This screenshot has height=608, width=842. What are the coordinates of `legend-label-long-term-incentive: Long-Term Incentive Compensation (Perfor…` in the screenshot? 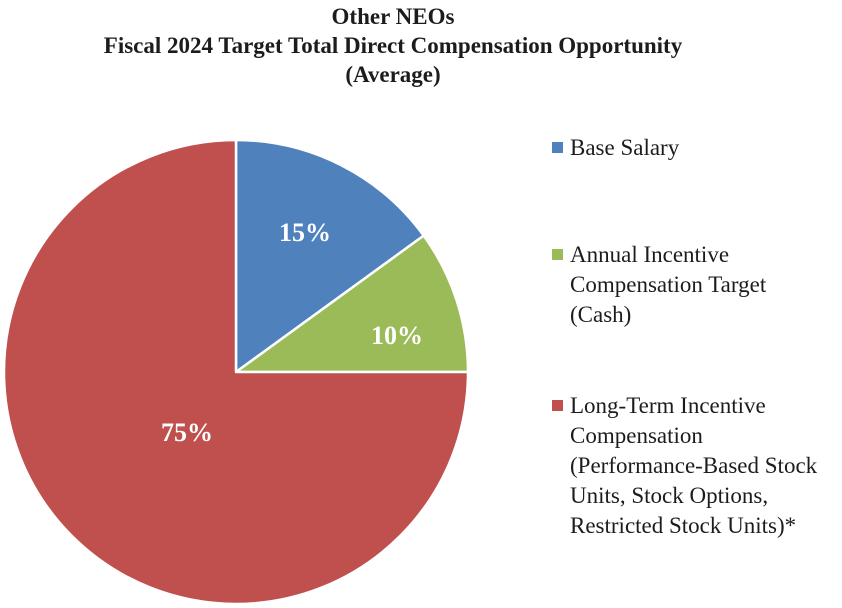 It's located at (694, 465).